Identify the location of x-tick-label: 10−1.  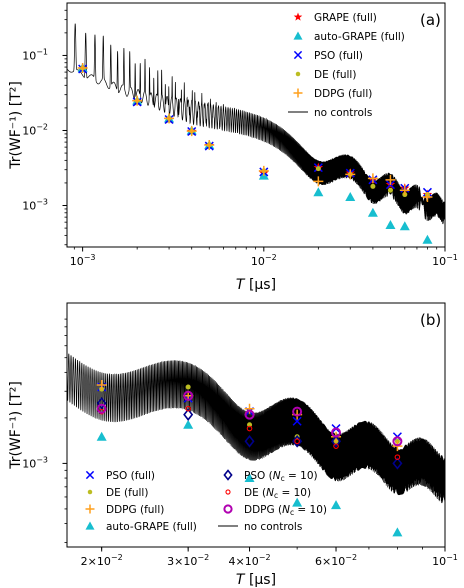
(445, 260).